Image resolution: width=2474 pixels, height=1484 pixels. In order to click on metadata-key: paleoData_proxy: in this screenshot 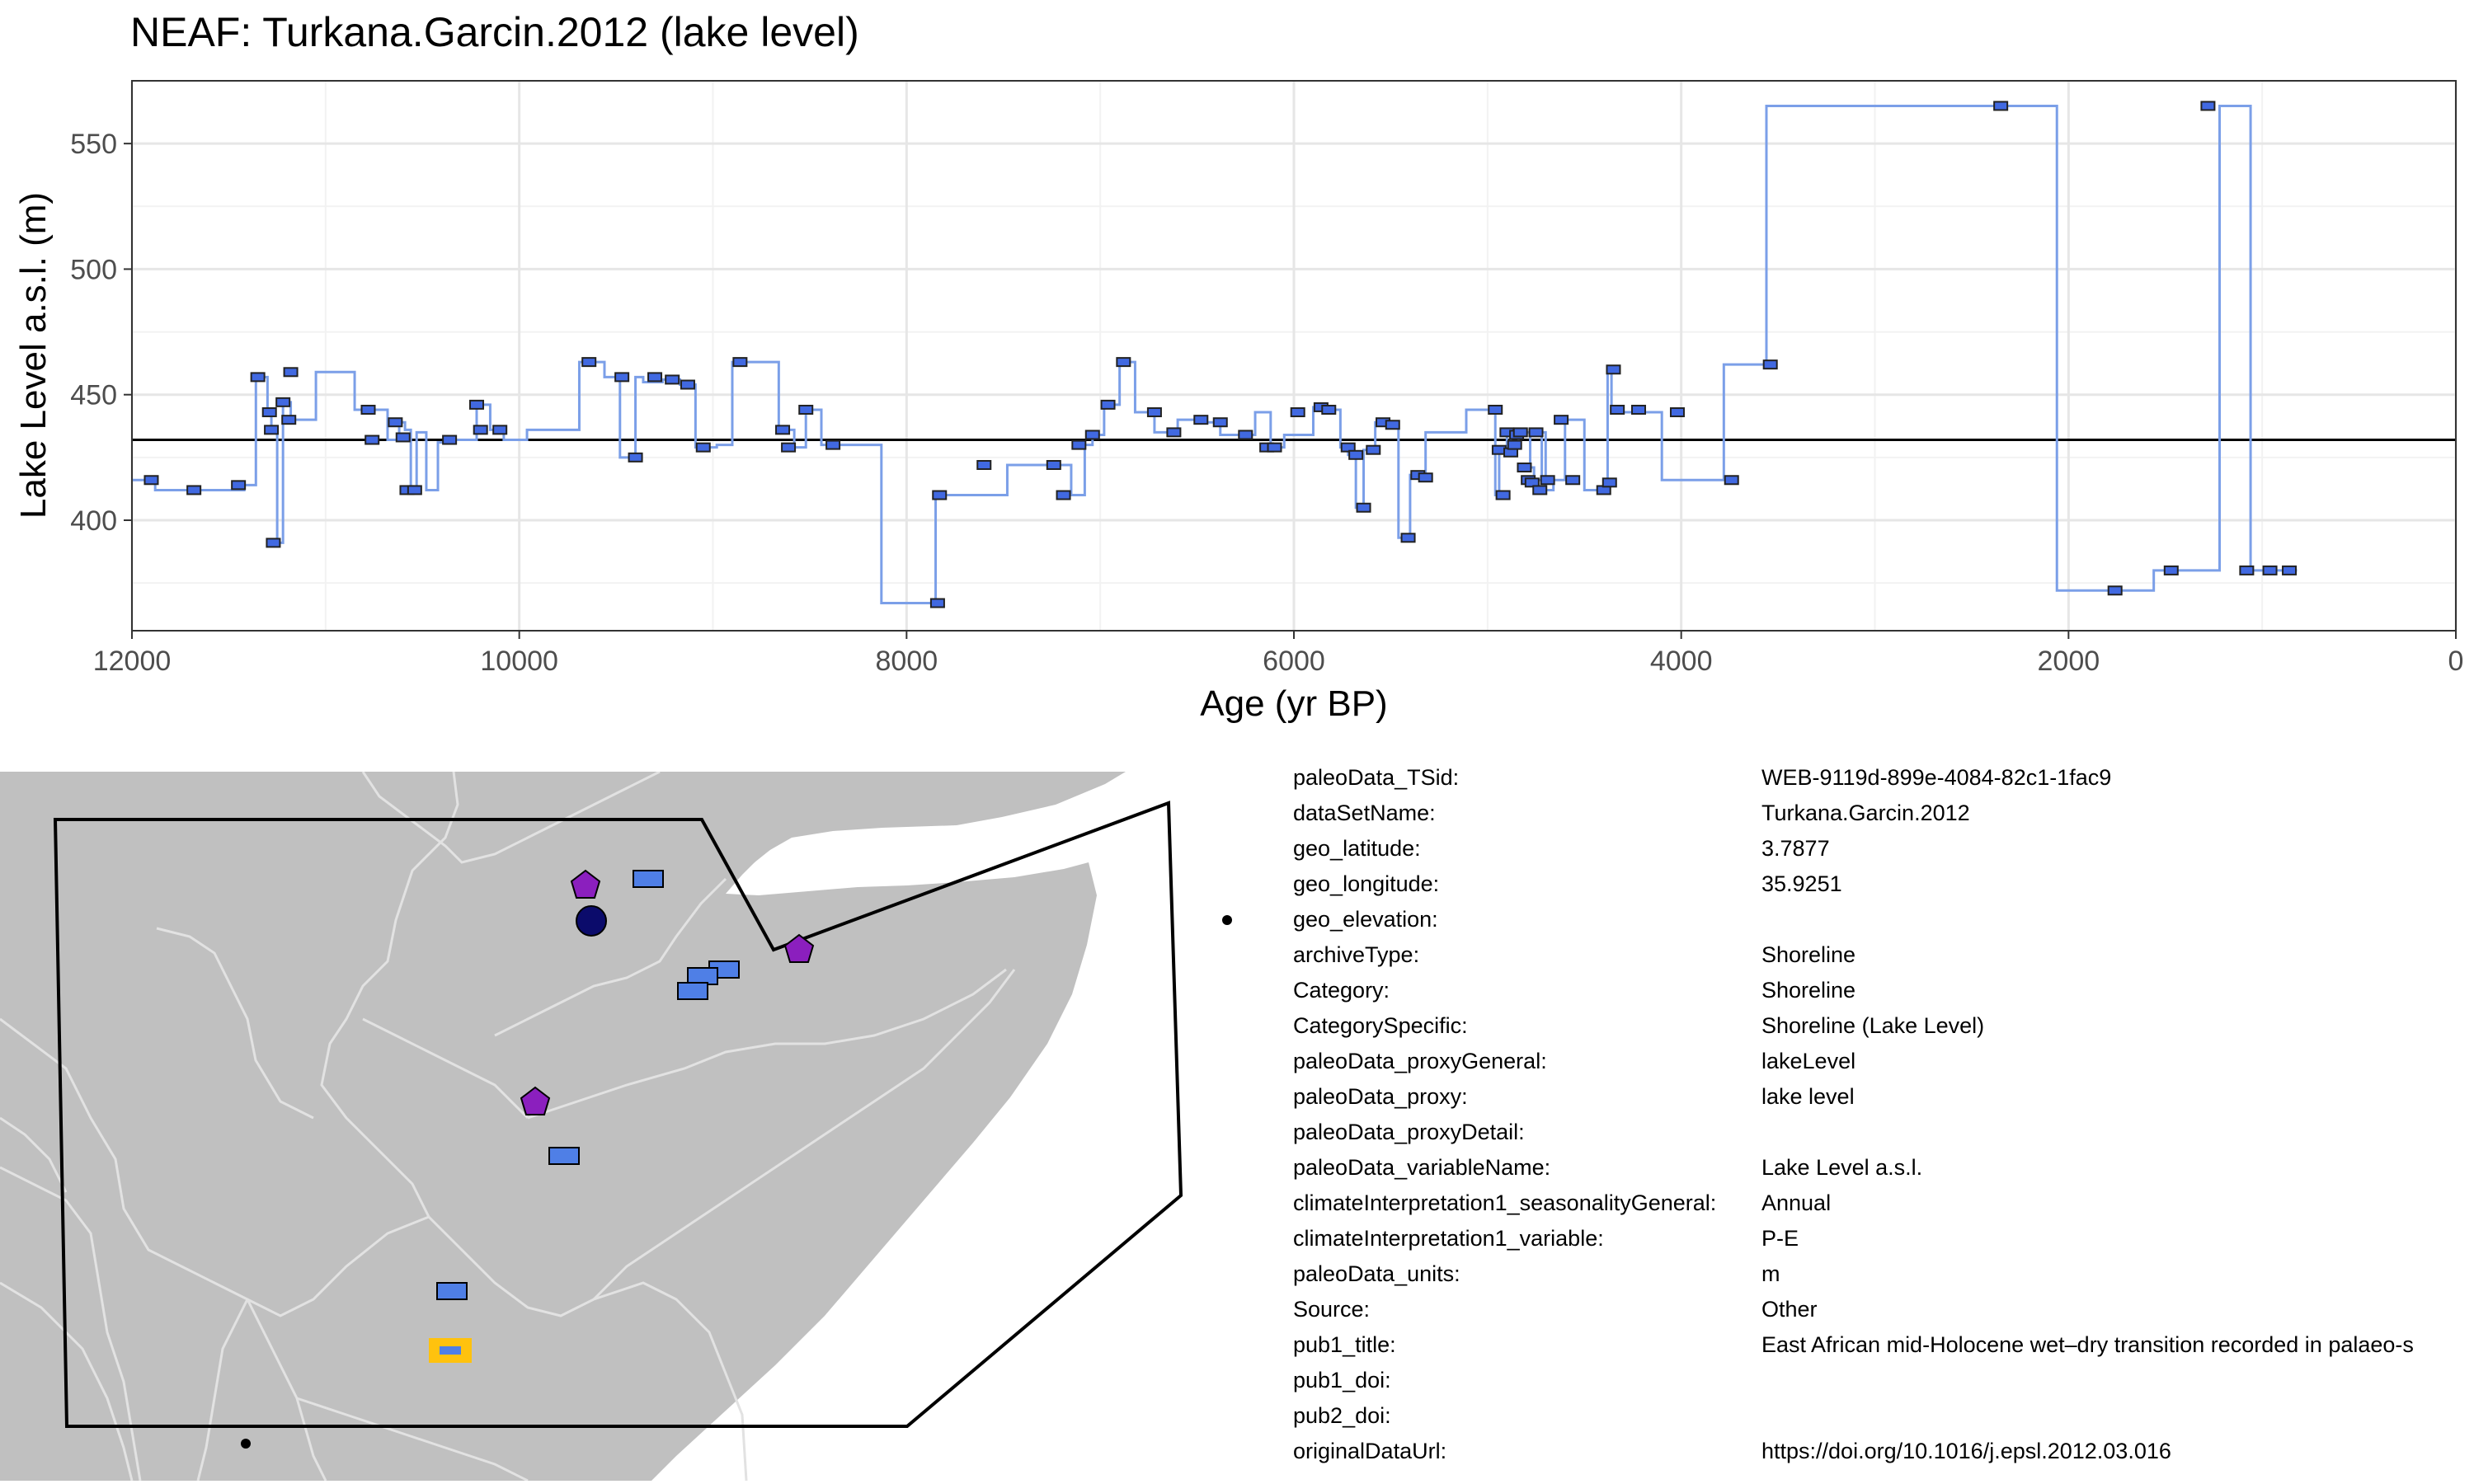, I will do `click(1380, 1096)`.